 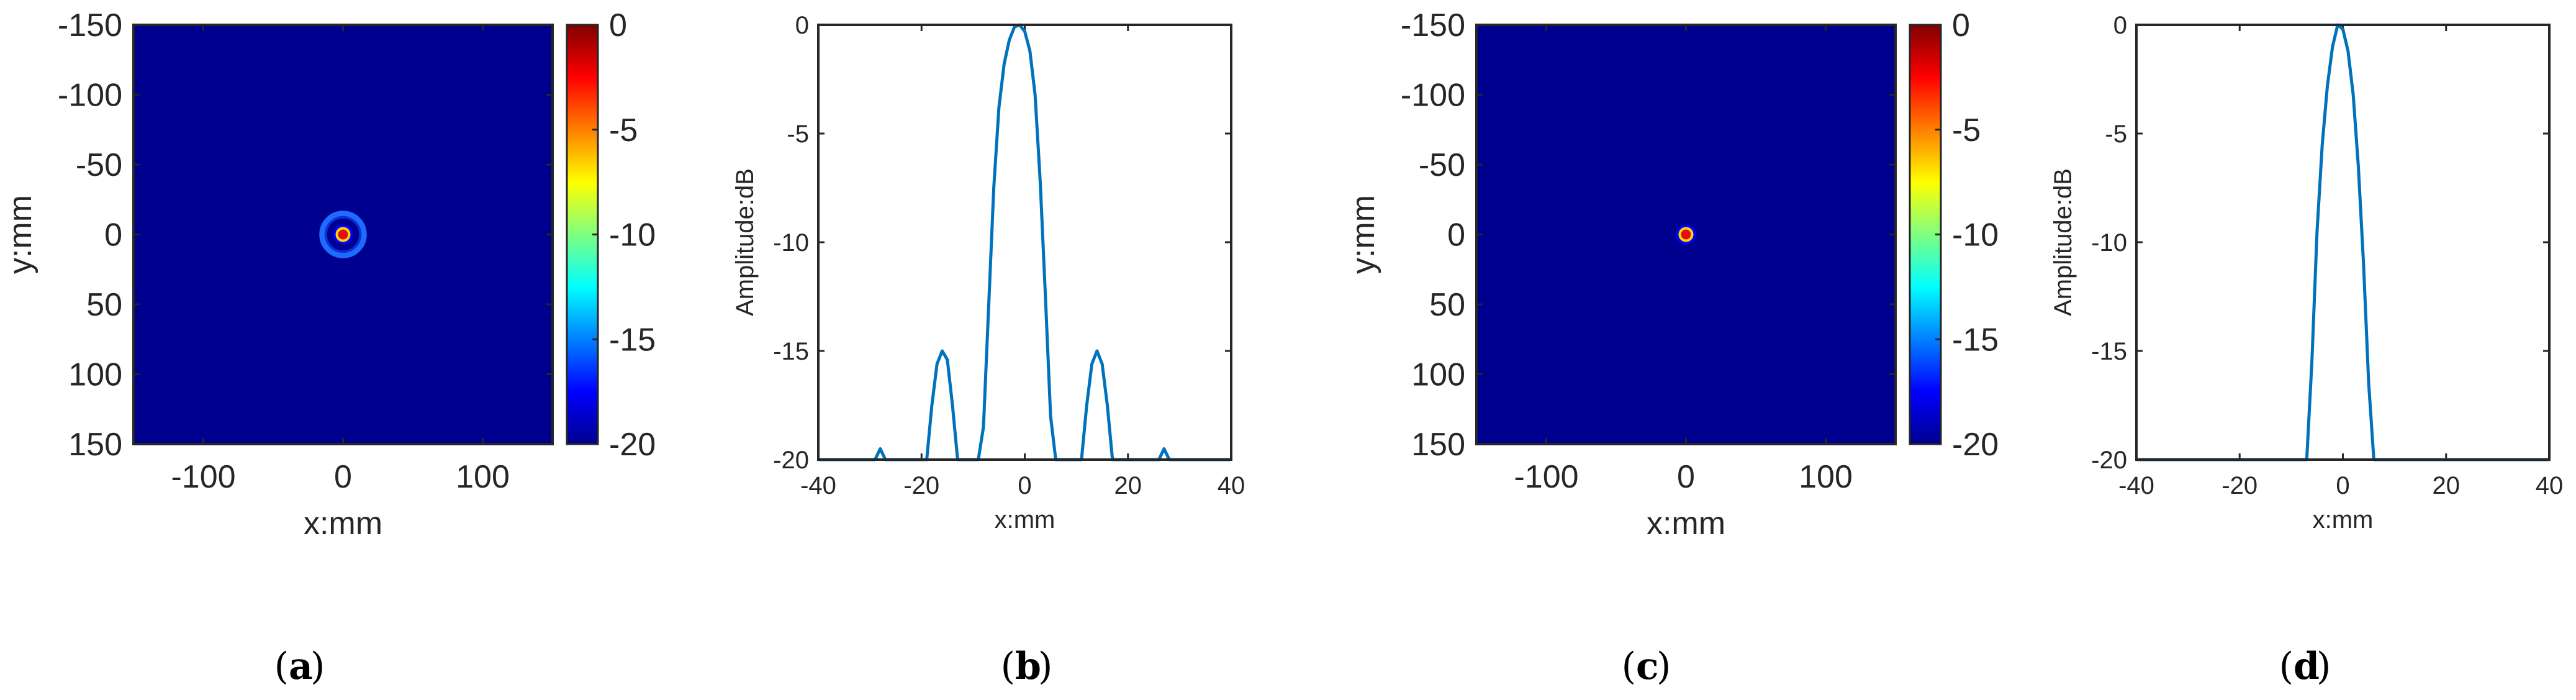 I want to click on heatmap-a-ytick-label: 50, so click(x=104, y=305).